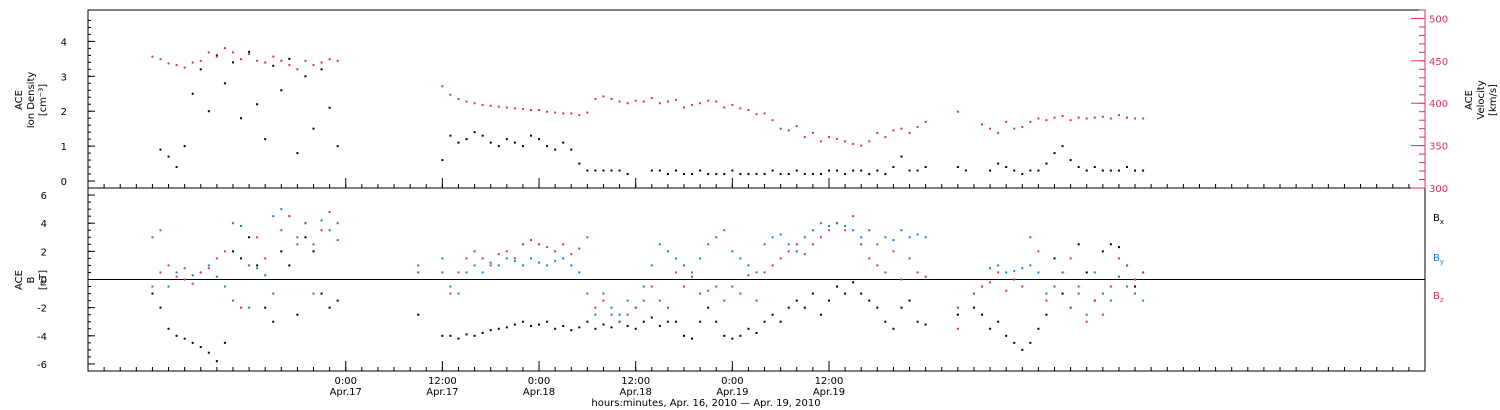 The image size is (1500, 410). Describe the element at coordinates (44, 224) in the screenshot. I see `y-tick-label: 4` at that location.